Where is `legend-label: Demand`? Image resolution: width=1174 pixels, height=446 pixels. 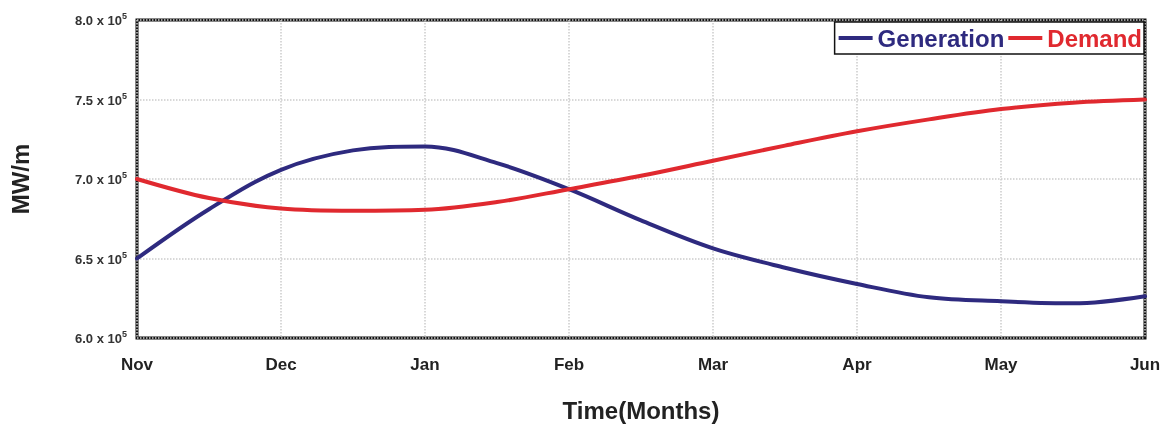
legend-label: Demand is located at coordinates (1094, 38).